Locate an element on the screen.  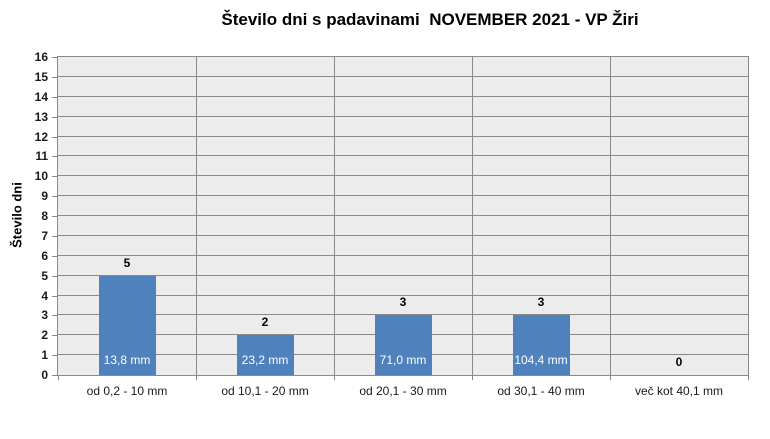
bar-inside-label: 104,4 mm is located at coordinates (541, 360).